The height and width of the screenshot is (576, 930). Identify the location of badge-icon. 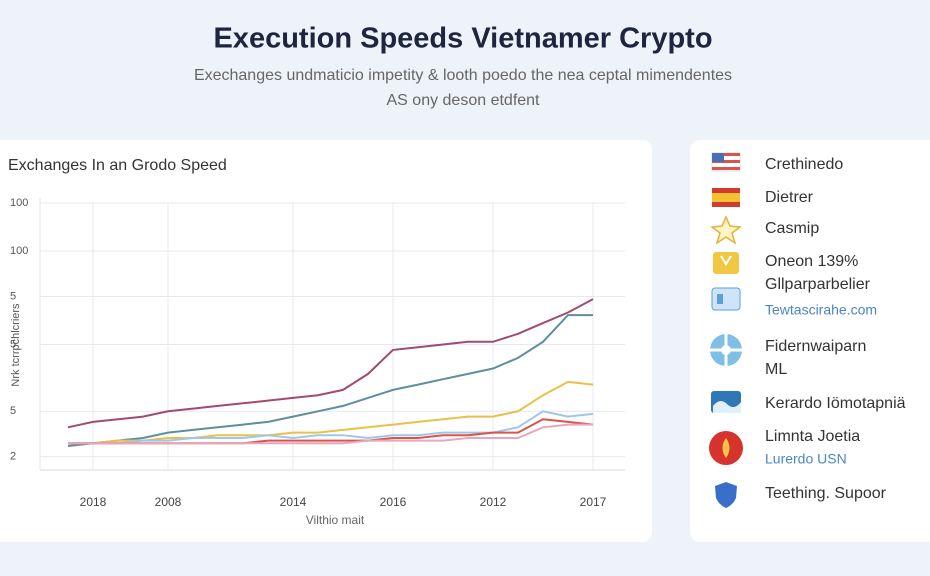
(726, 263).